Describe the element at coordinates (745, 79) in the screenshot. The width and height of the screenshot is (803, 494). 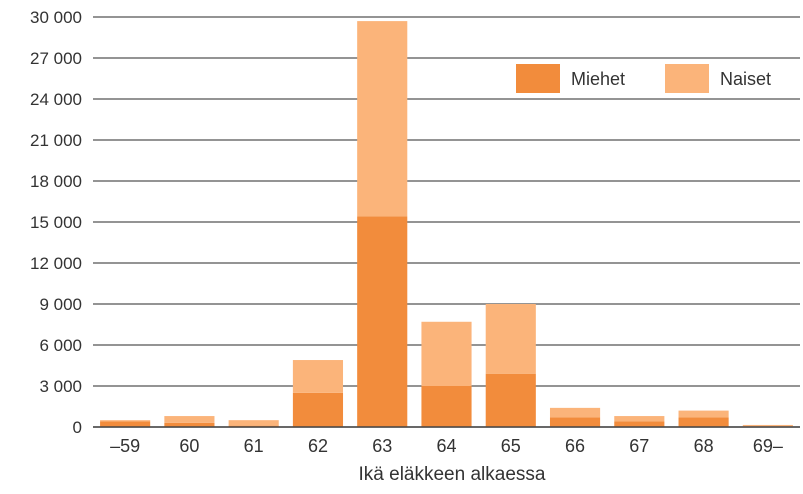
I see `legend-label-naiset: Naiset` at that location.